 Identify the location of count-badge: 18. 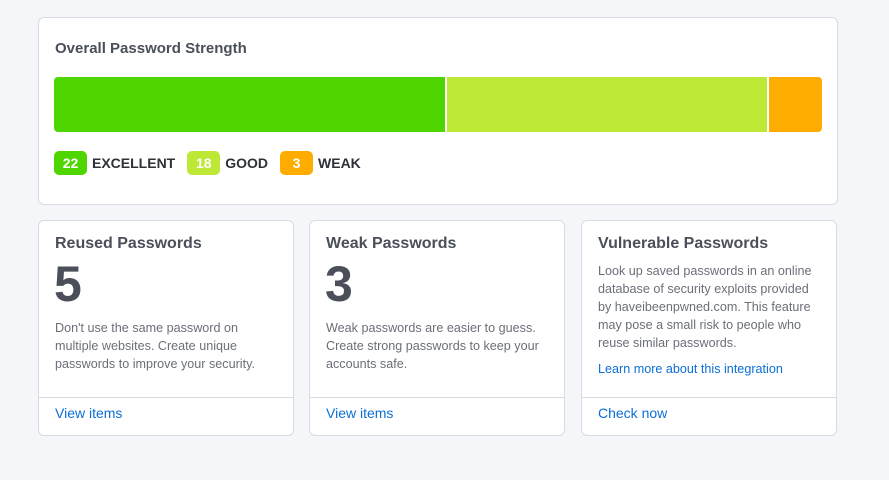
(204, 163).